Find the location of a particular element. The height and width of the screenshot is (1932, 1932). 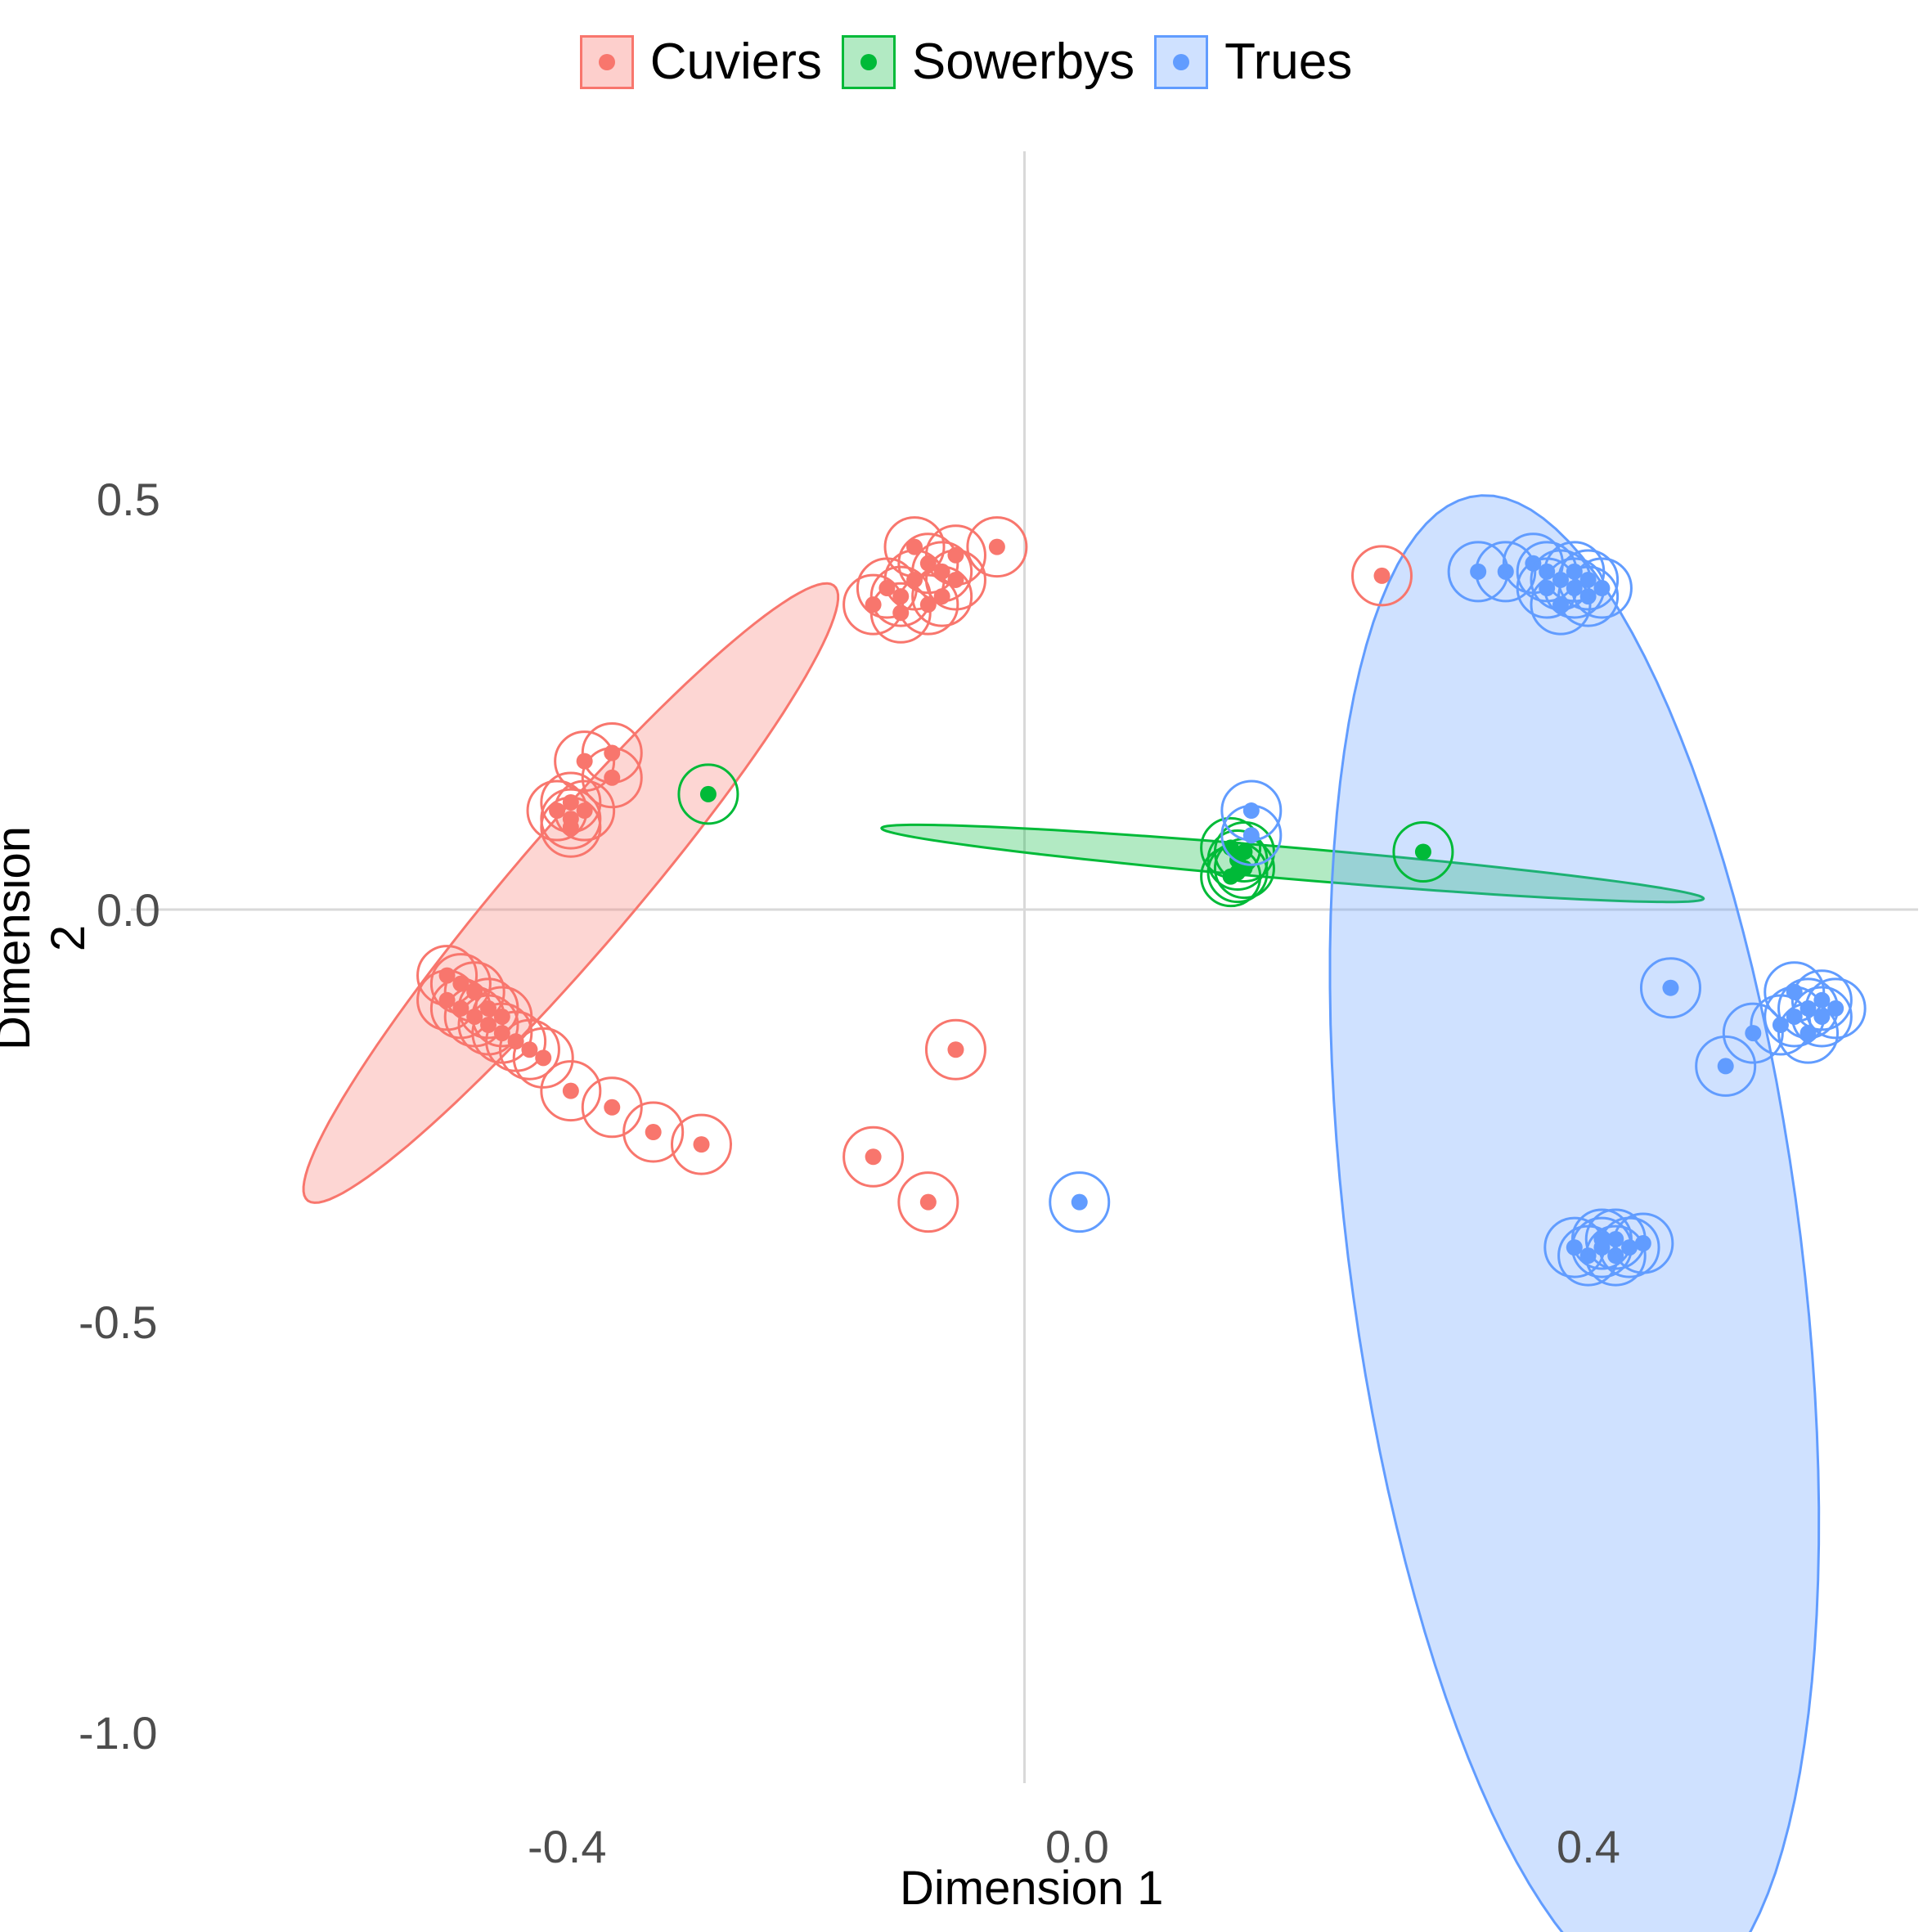

y-axis-title: Dimension 2 is located at coordinates (48, 938).